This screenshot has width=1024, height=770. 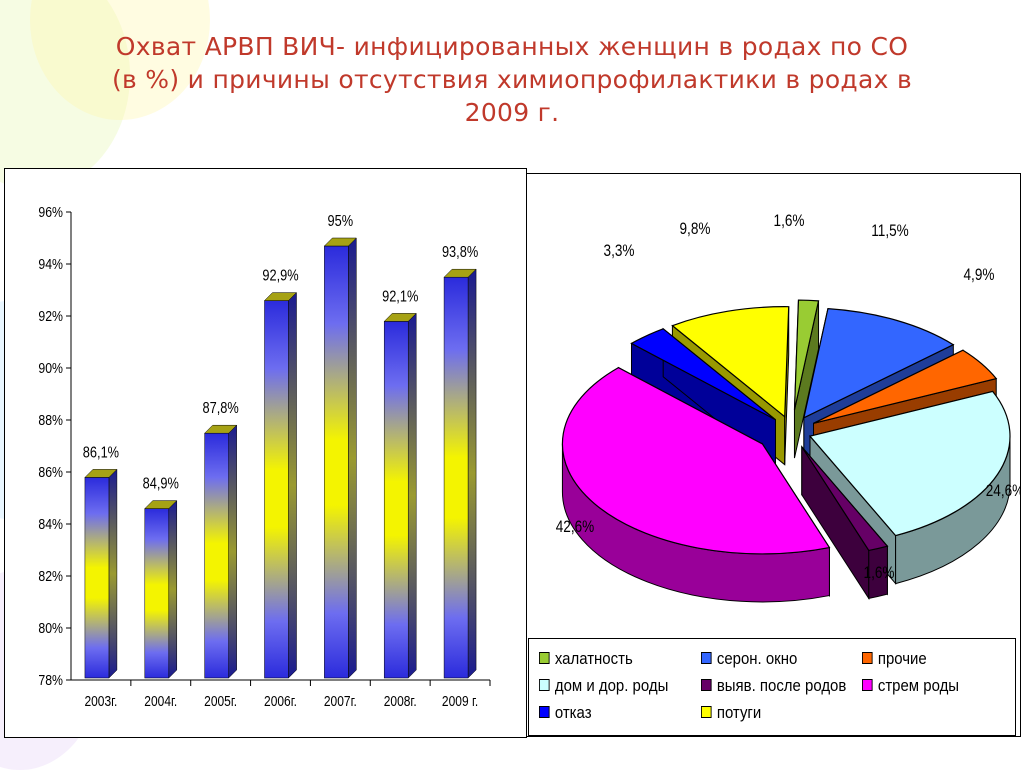 I want to click on legend-item: отказ, so click(x=565, y=713).